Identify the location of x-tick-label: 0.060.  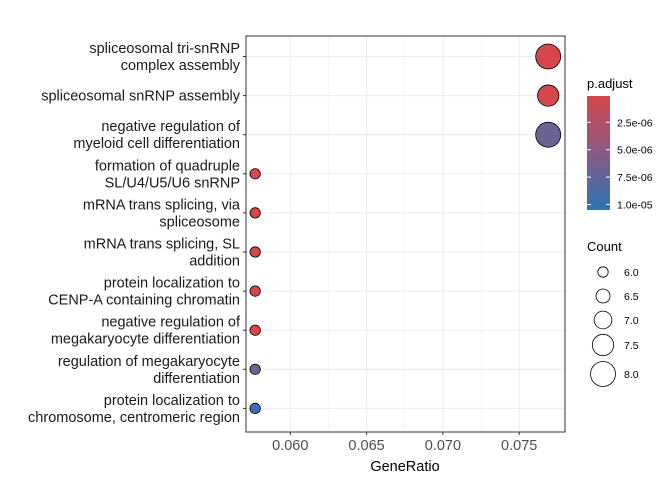
(290, 446).